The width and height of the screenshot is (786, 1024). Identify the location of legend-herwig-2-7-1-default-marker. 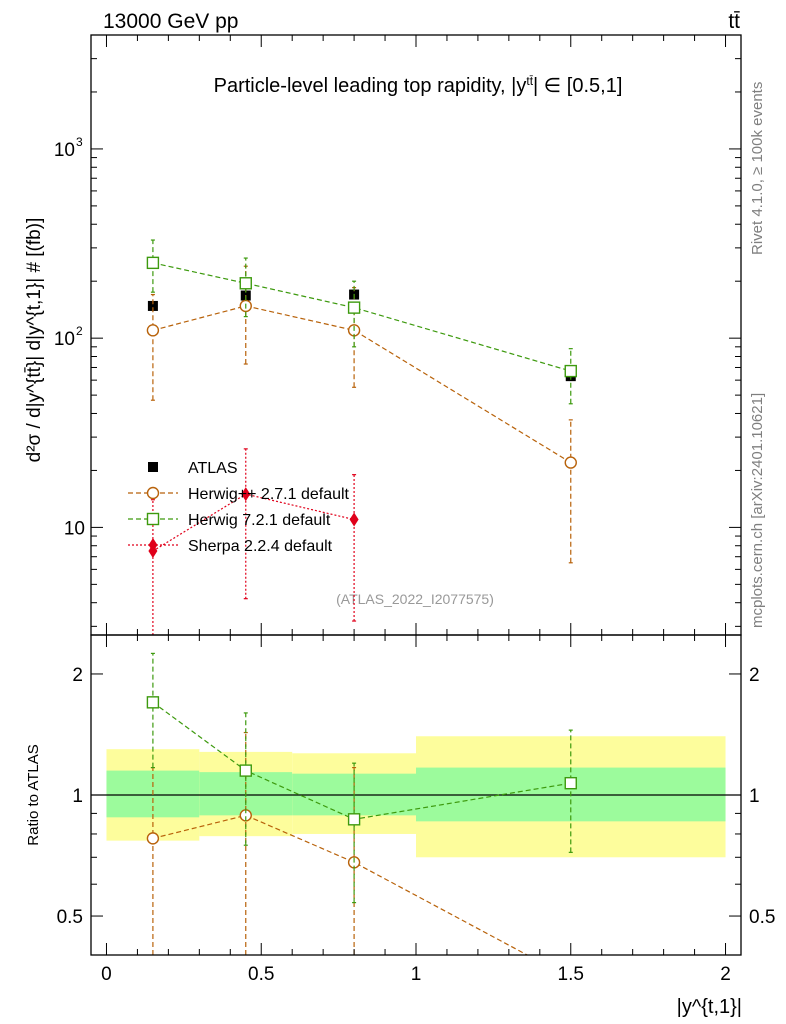
(153, 493).